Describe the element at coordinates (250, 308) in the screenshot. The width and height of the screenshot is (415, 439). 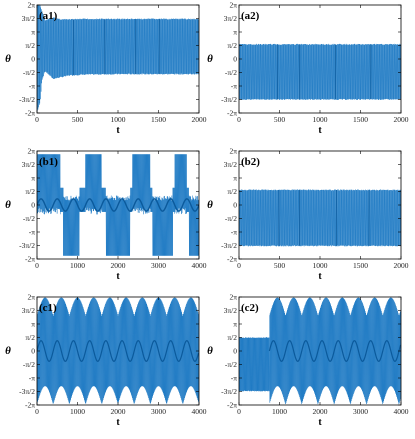
I see `panel-label: (c2)` at that location.